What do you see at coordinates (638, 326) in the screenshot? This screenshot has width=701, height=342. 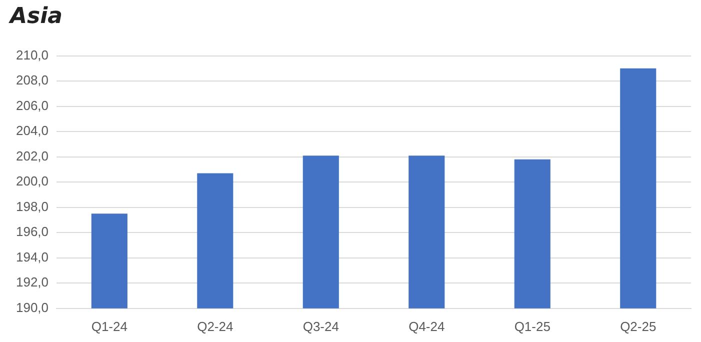 I see `x-tick-label: Q2-25` at bounding box center [638, 326].